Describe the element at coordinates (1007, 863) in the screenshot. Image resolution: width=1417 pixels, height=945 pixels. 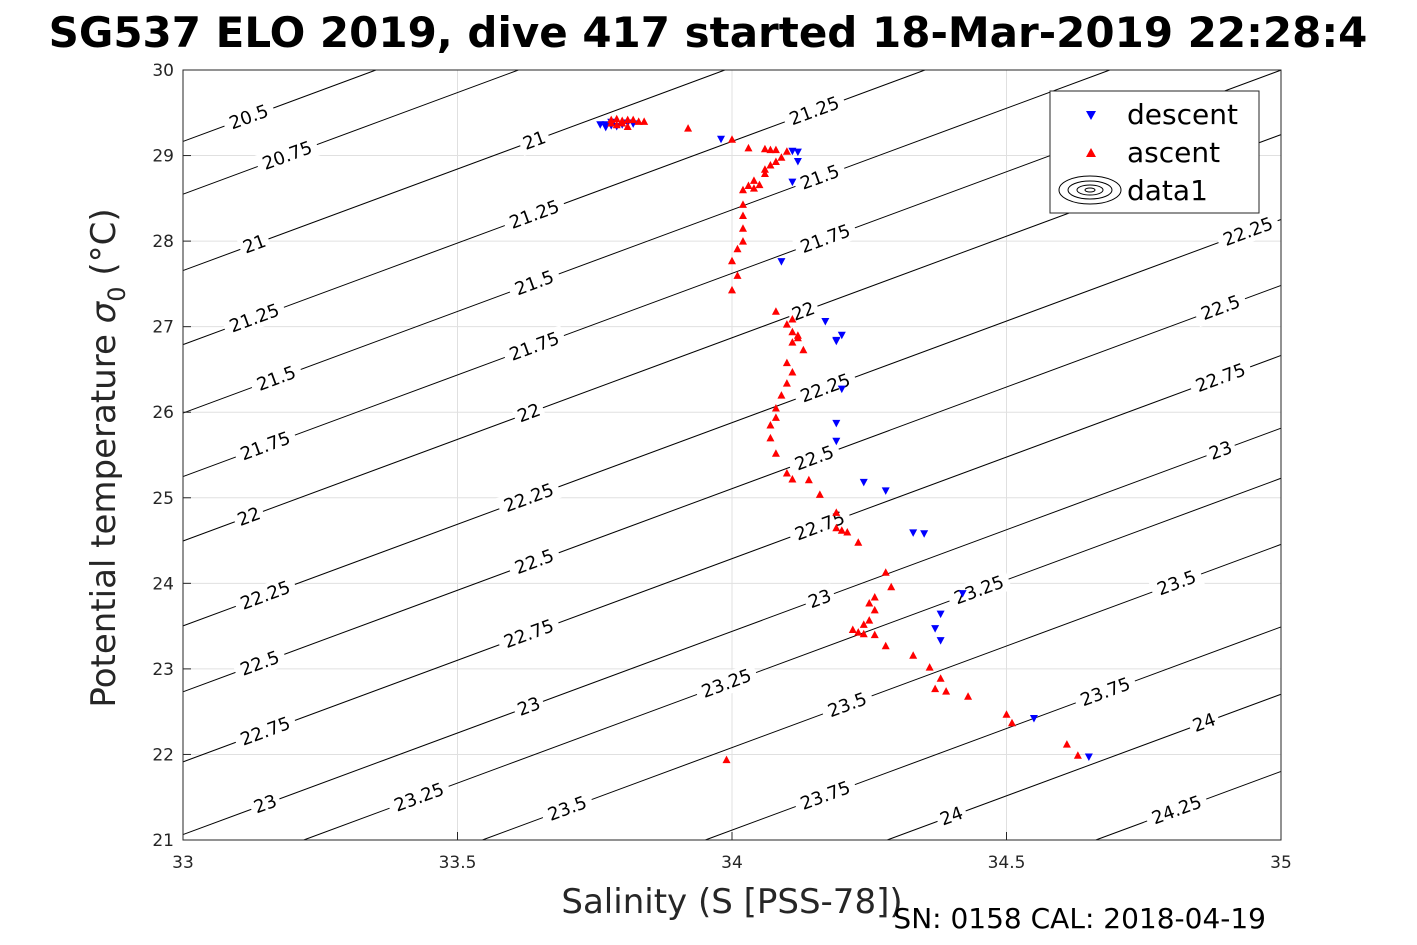
I see `x-tick-label: 34.5` at that location.